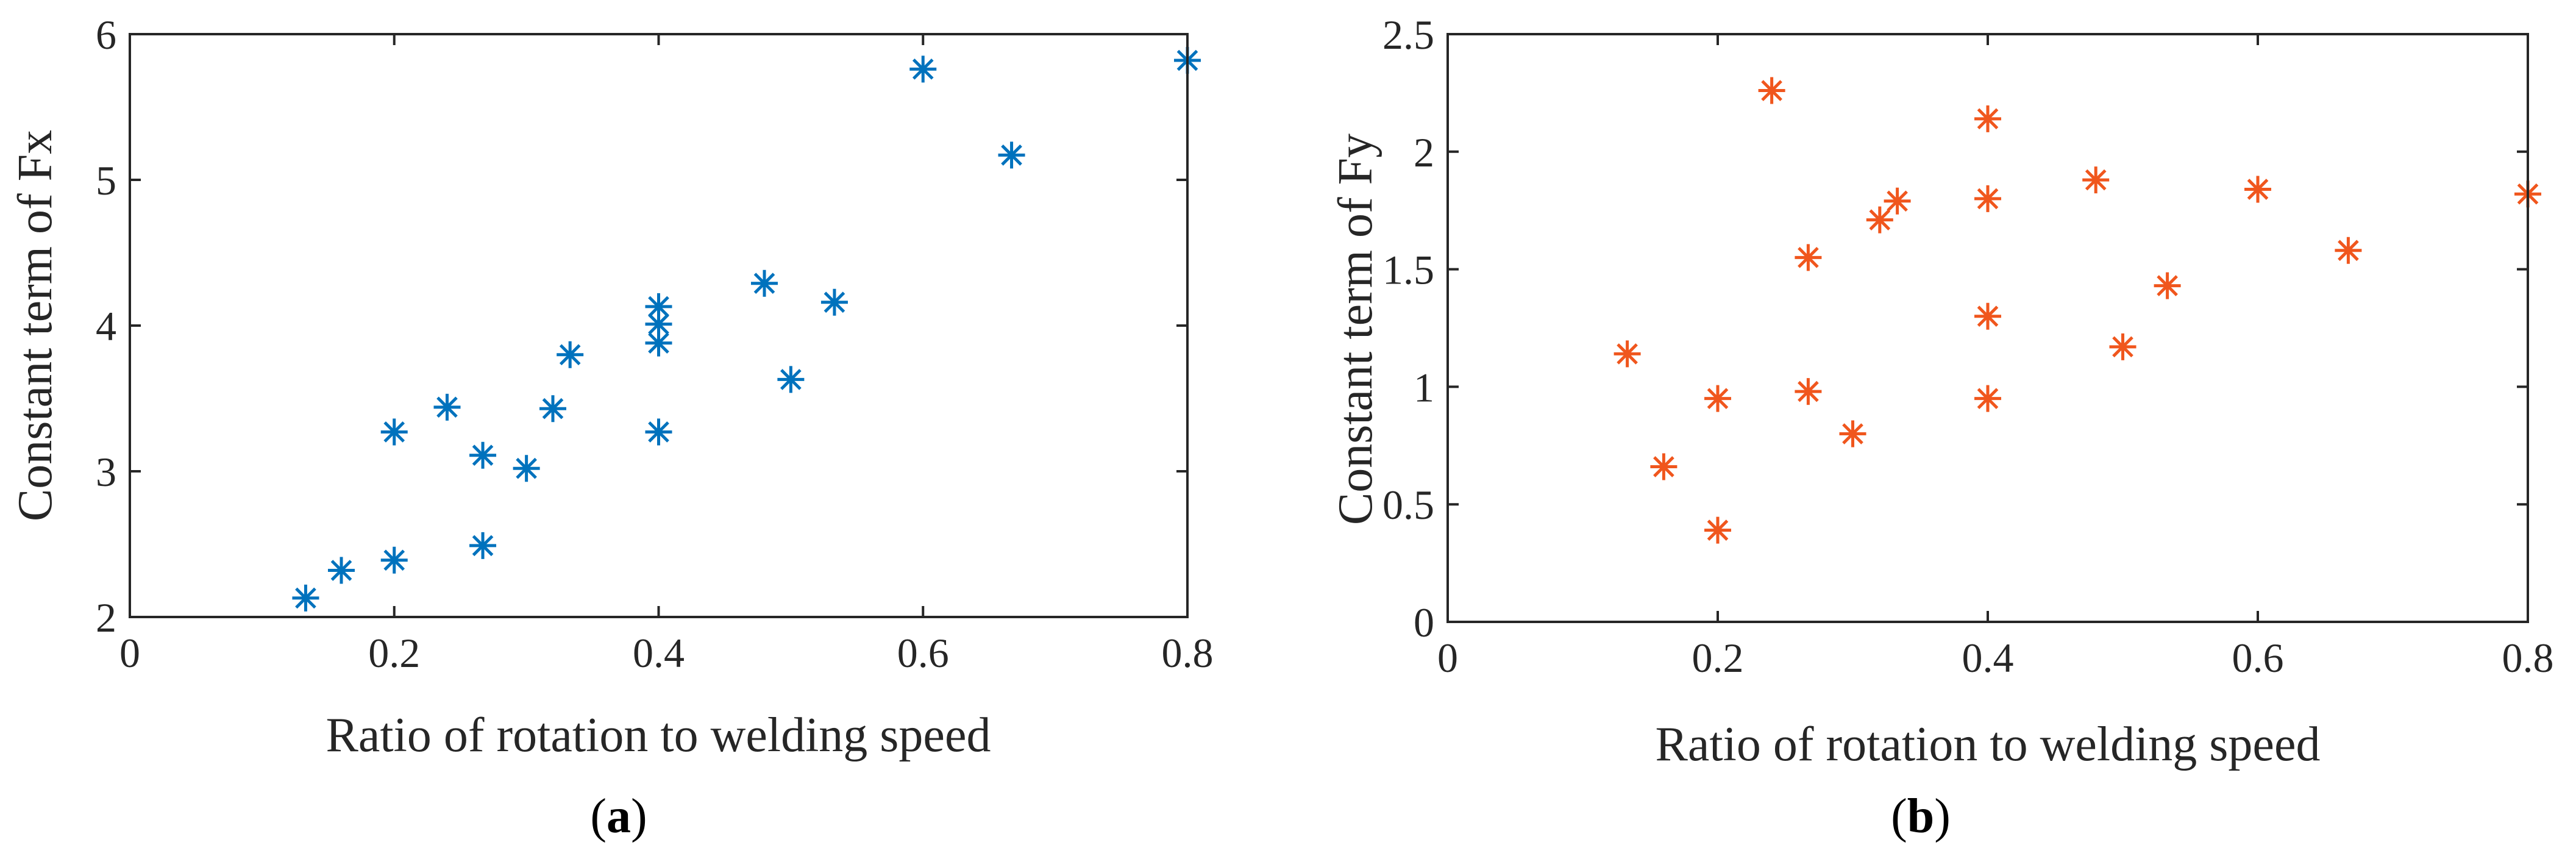 The width and height of the screenshot is (2576, 856). Describe the element at coordinates (106, 617) in the screenshot. I see `panel-a-y-tick-label: 2` at that location.